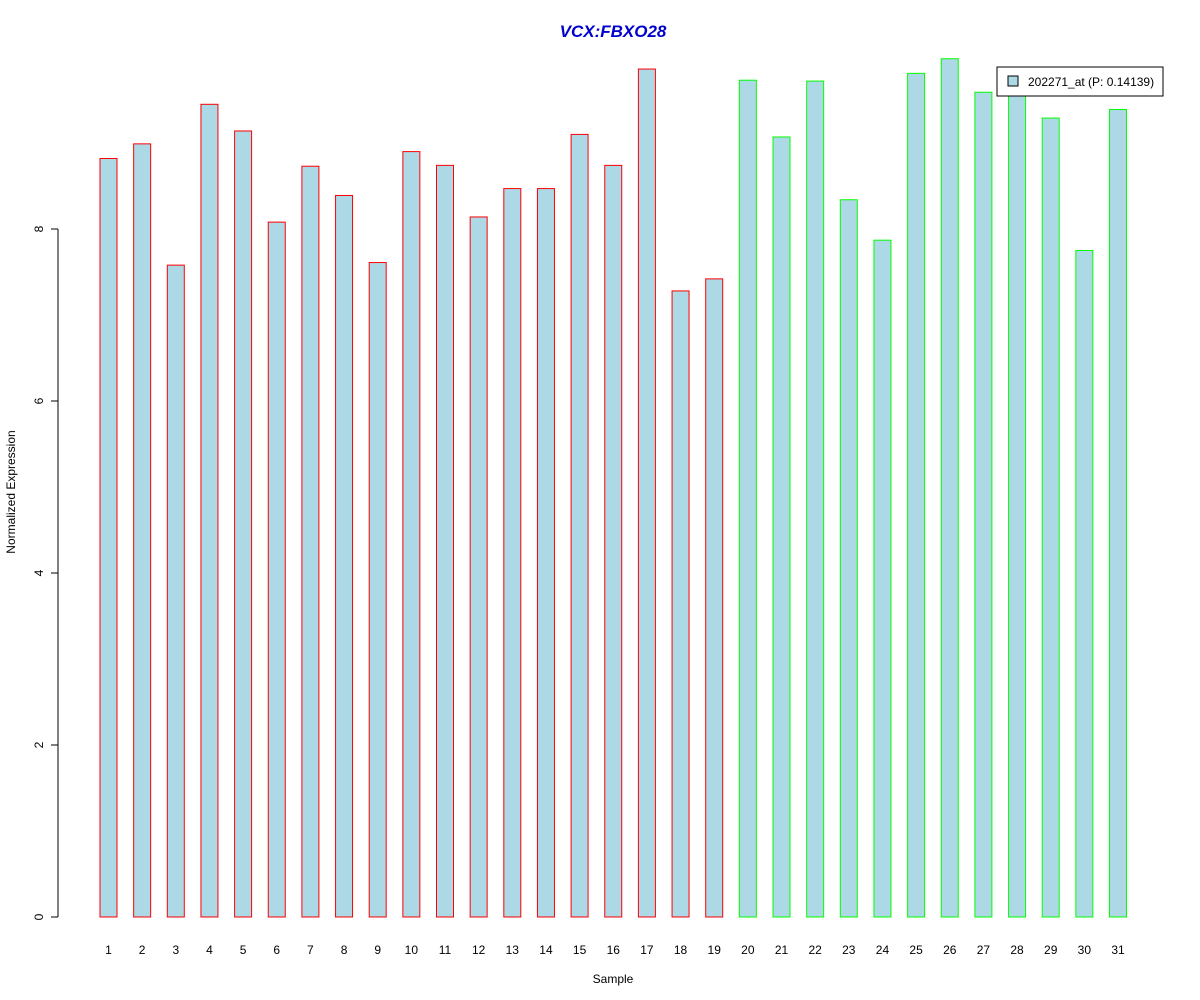 The width and height of the screenshot is (1200, 1000). I want to click on x-tick-label: 8, so click(344, 950).